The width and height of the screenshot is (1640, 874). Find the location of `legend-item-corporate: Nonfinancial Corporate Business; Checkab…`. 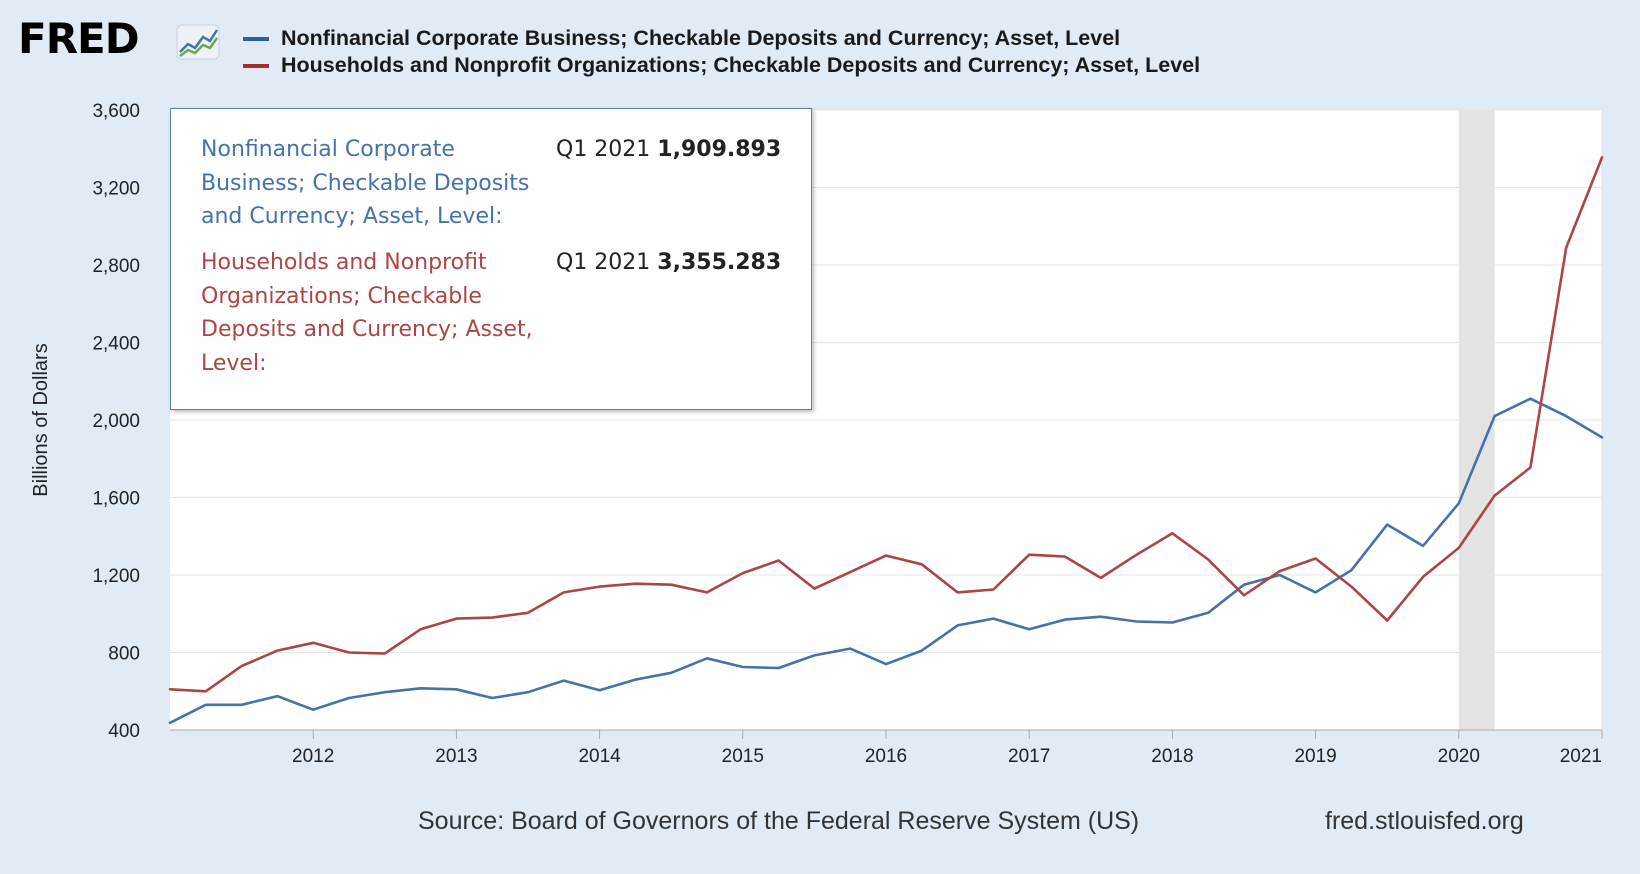

legend-item-corporate: Nonfinancial Corporate Business; Checkab… is located at coordinates (721, 38).